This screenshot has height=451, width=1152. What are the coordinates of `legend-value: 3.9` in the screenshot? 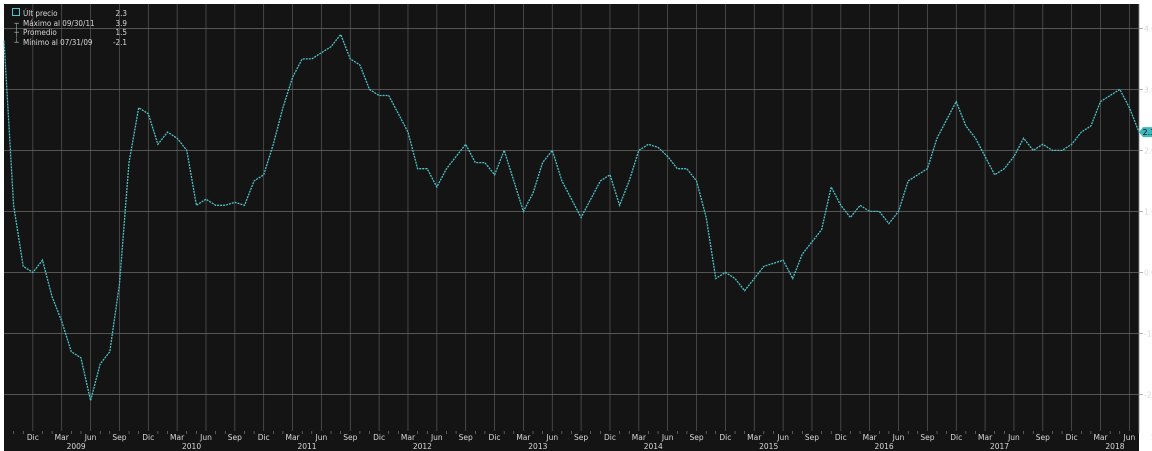 It's located at (121, 23).